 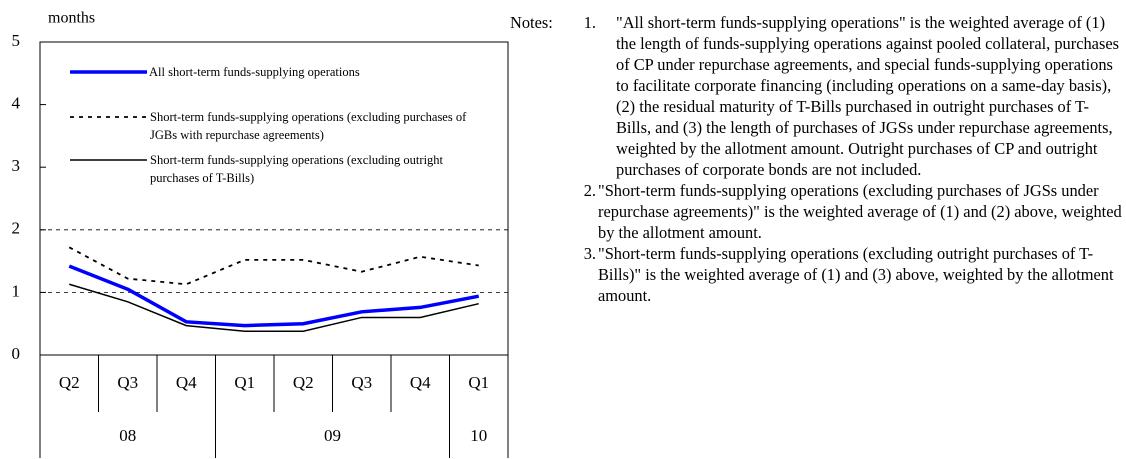 I want to click on y-tick-label: 3, so click(x=16, y=165).